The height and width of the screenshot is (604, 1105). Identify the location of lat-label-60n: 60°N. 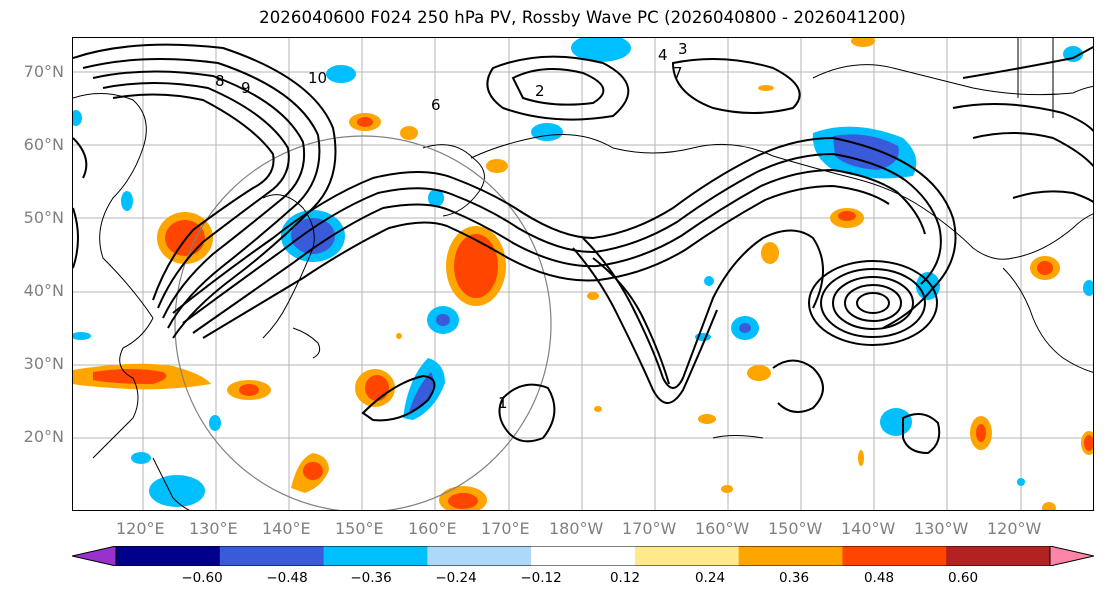
(43, 144).